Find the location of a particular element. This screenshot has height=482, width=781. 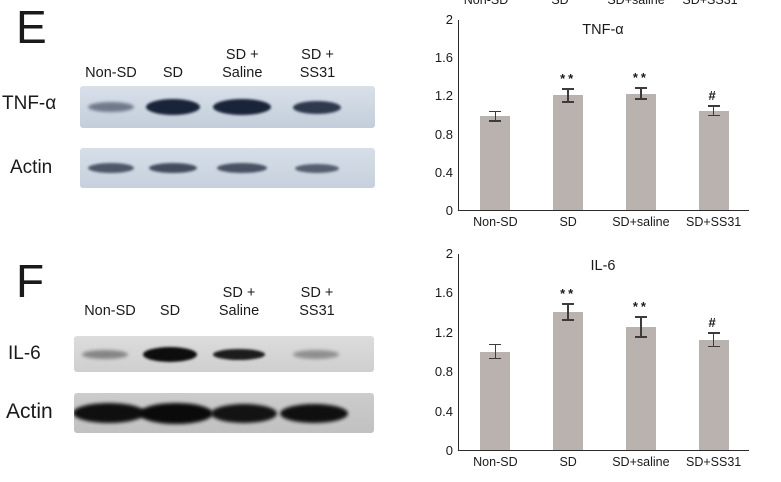

blot-target-label: TNF-α is located at coordinates (29, 103).